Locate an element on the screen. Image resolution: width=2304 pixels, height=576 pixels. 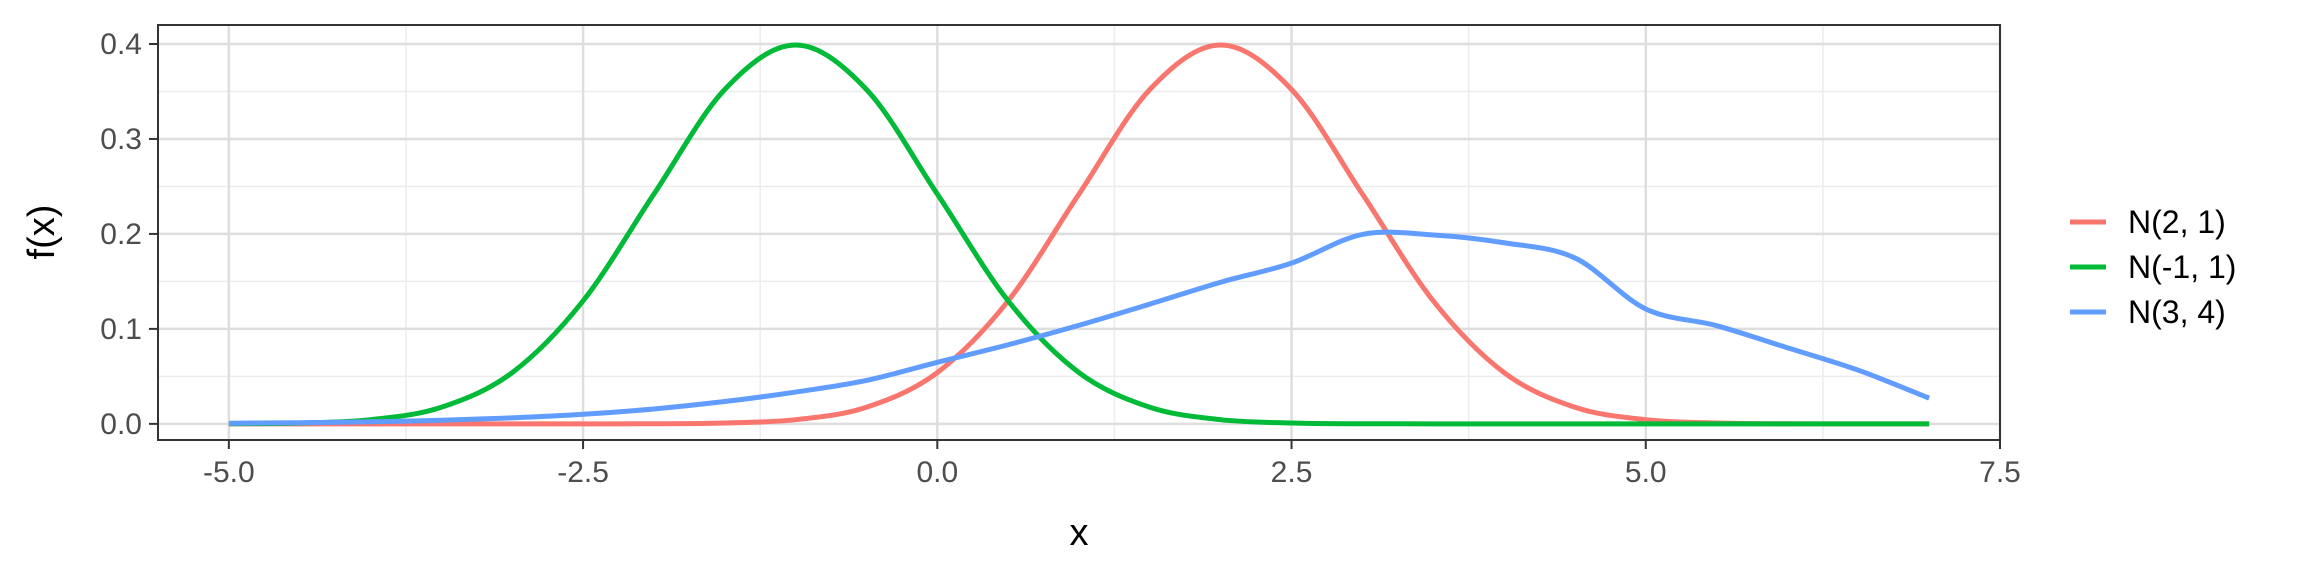
y-tick-label: 0.1 is located at coordinates (121, 329).